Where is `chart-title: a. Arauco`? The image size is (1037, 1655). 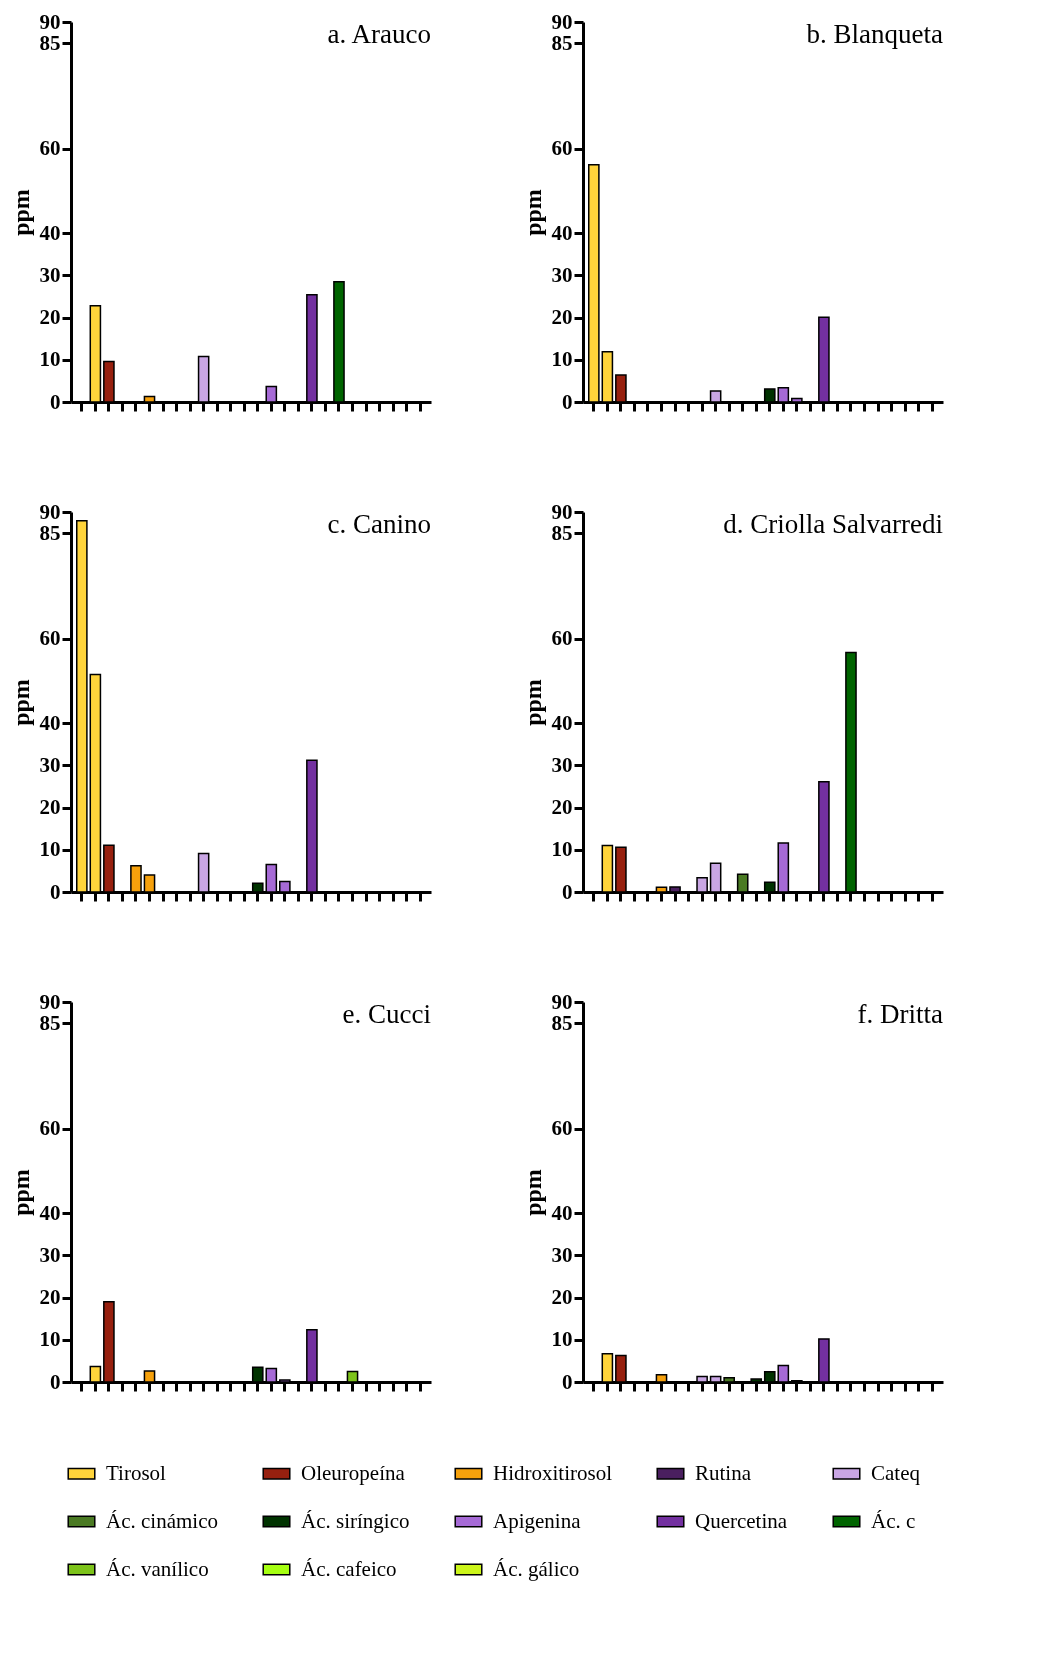
chart-title: a. Arauco is located at coordinates (379, 34).